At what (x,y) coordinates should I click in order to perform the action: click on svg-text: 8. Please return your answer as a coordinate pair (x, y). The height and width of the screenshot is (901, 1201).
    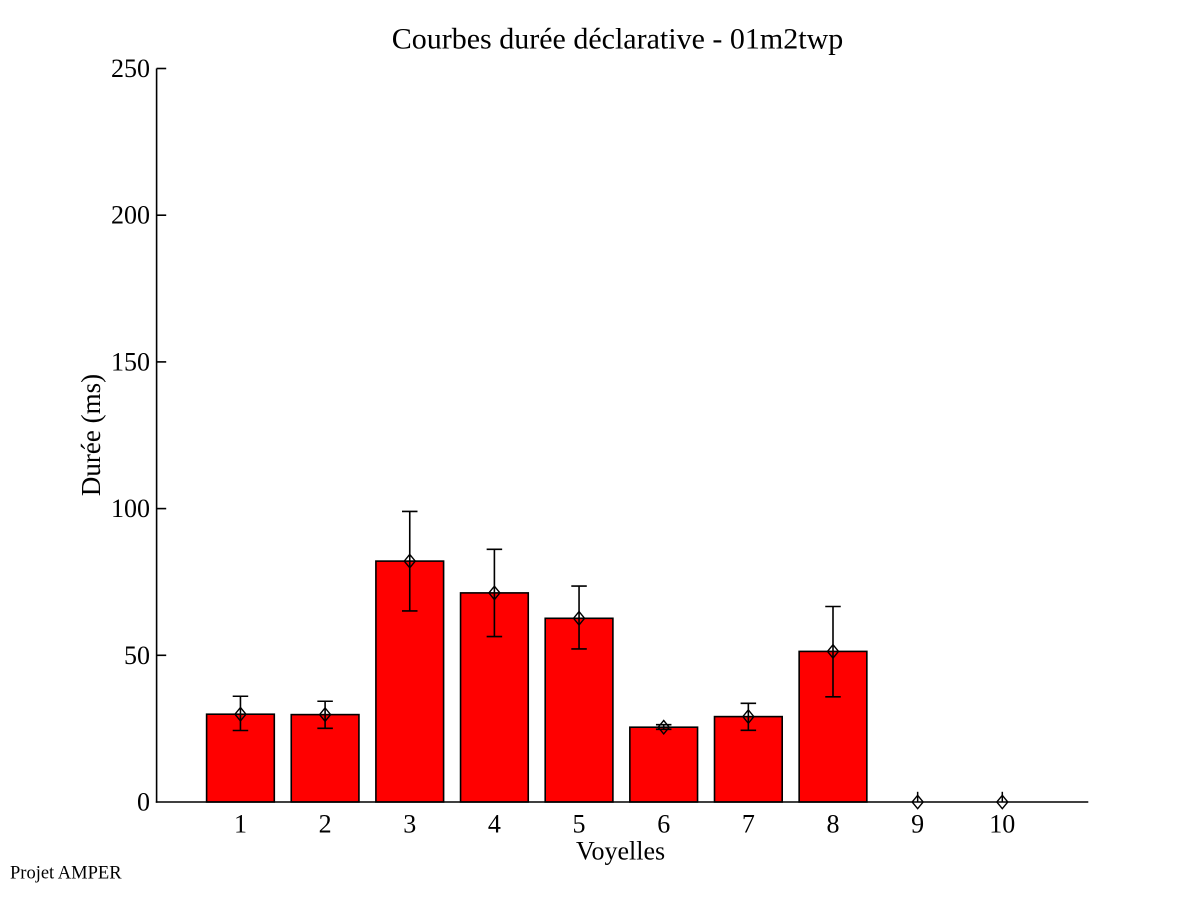
    Looking at the image, I should click on (833, 824).